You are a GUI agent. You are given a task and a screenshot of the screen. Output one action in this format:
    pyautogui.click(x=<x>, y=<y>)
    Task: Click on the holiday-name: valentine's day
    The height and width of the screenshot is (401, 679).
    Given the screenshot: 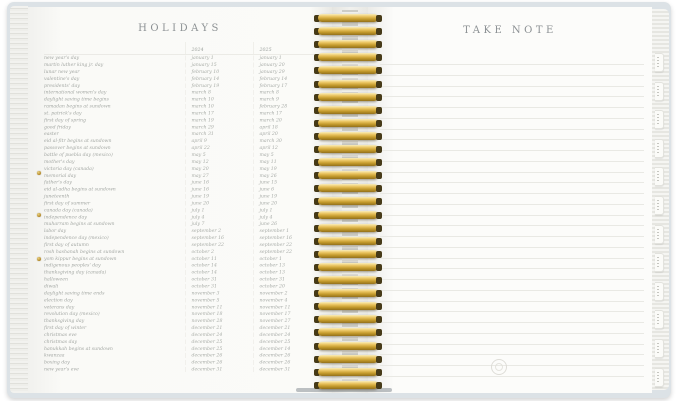 What is the action you would take?
    pyautogui.click(x=62, y=78)
    